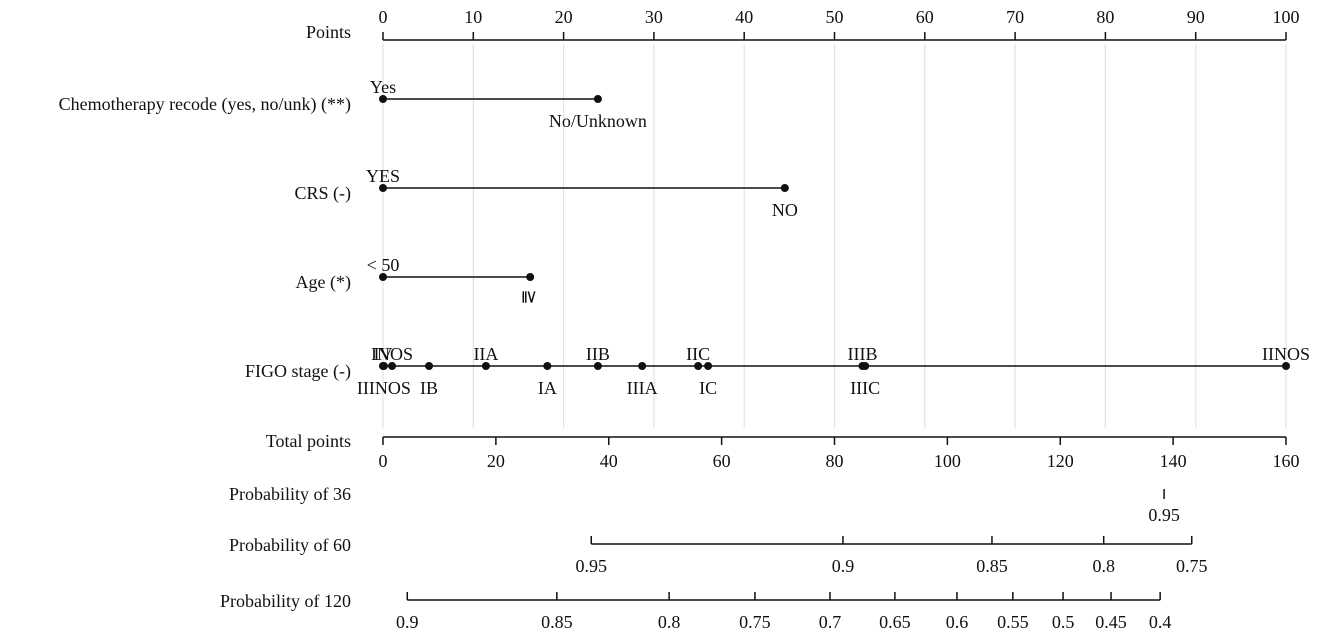  Describe the element at coordinates (1196, 17) in the screenshot. I see `tick-label: 90` at that location.